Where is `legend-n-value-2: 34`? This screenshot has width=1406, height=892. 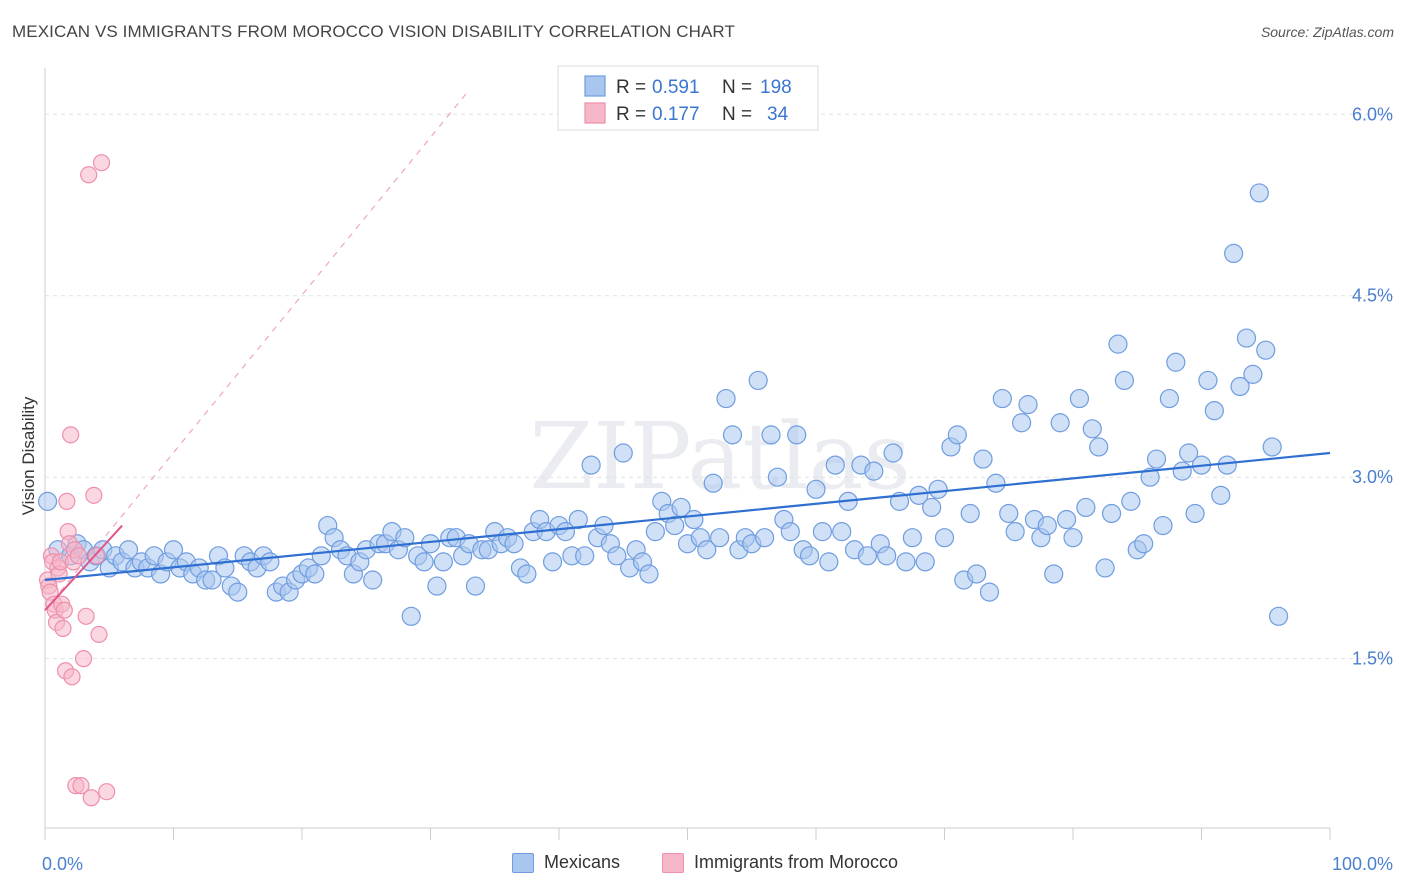
legend-n-value-2: 34 is located at coordinates (778, 114).